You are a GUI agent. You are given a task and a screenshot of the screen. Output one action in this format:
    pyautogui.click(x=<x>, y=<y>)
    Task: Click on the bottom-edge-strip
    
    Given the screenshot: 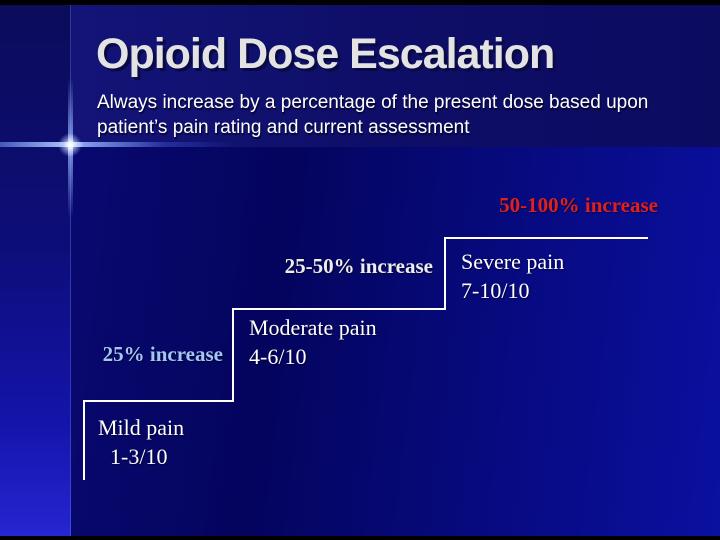 What is the action you would take?
    pyautogui.click(x=360, y=538)
    